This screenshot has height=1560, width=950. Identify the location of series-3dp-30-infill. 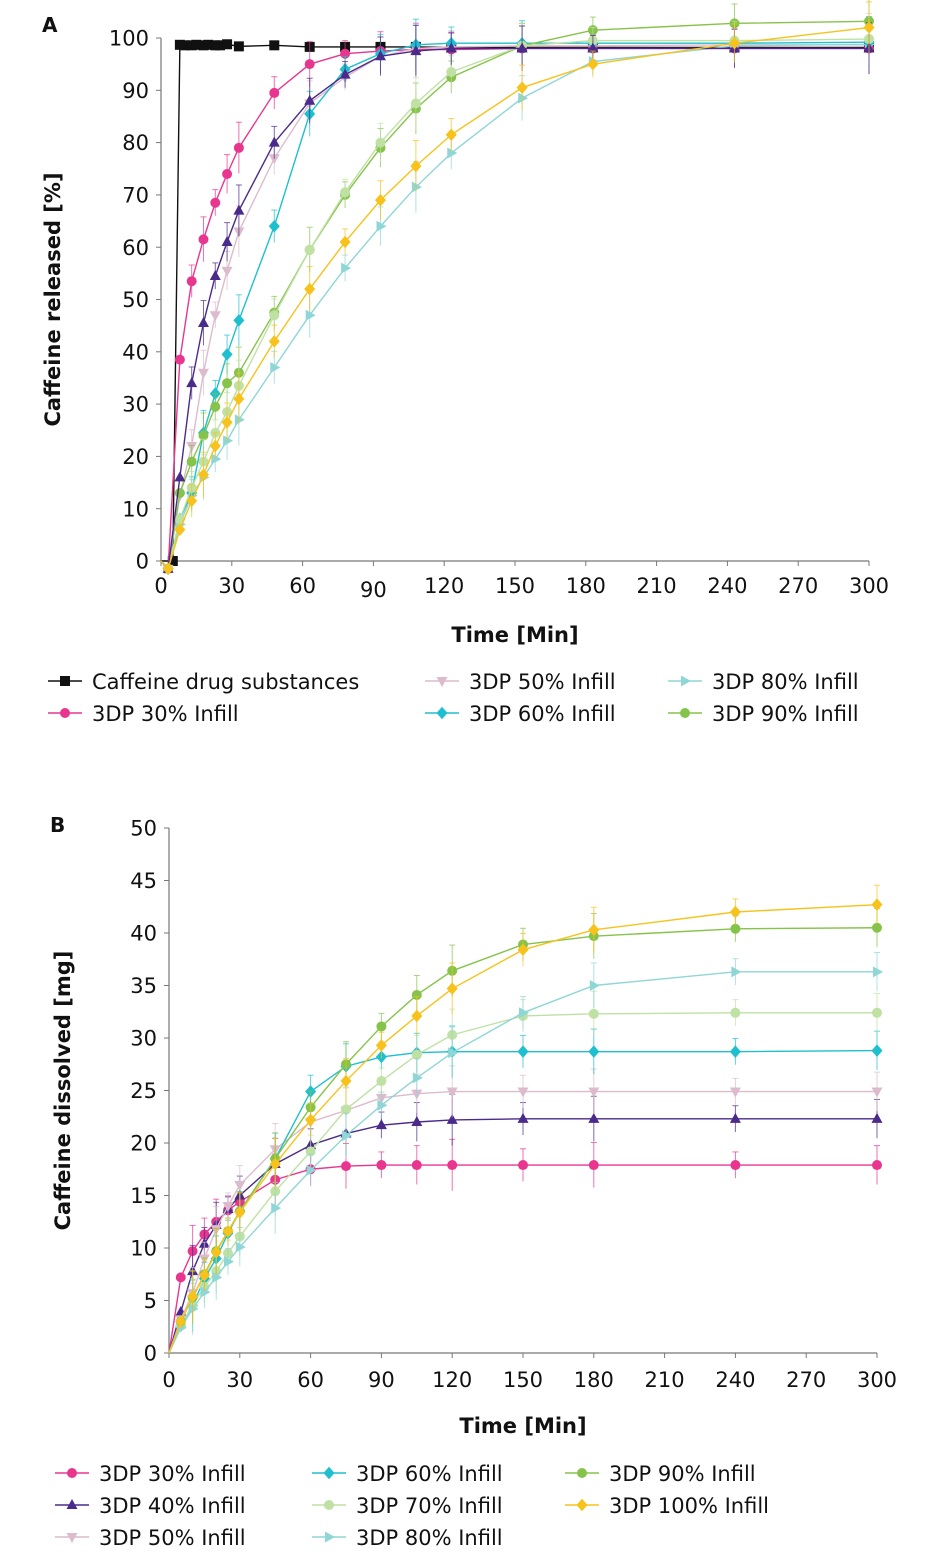
(525, 1246).